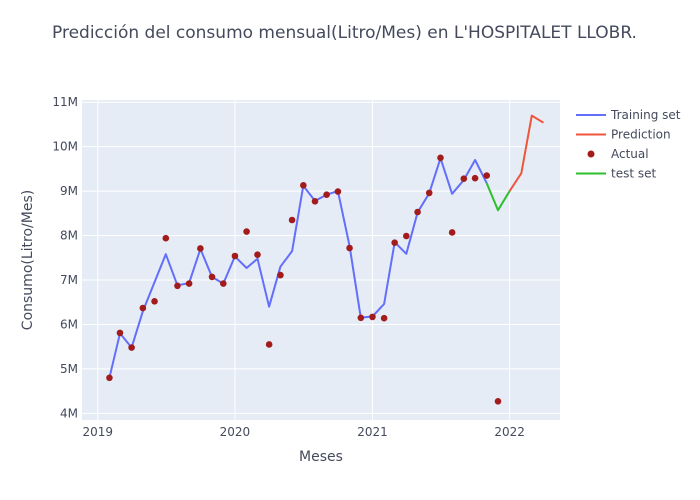  I want to click on y-tick-label: 10M, so click(65, 147).